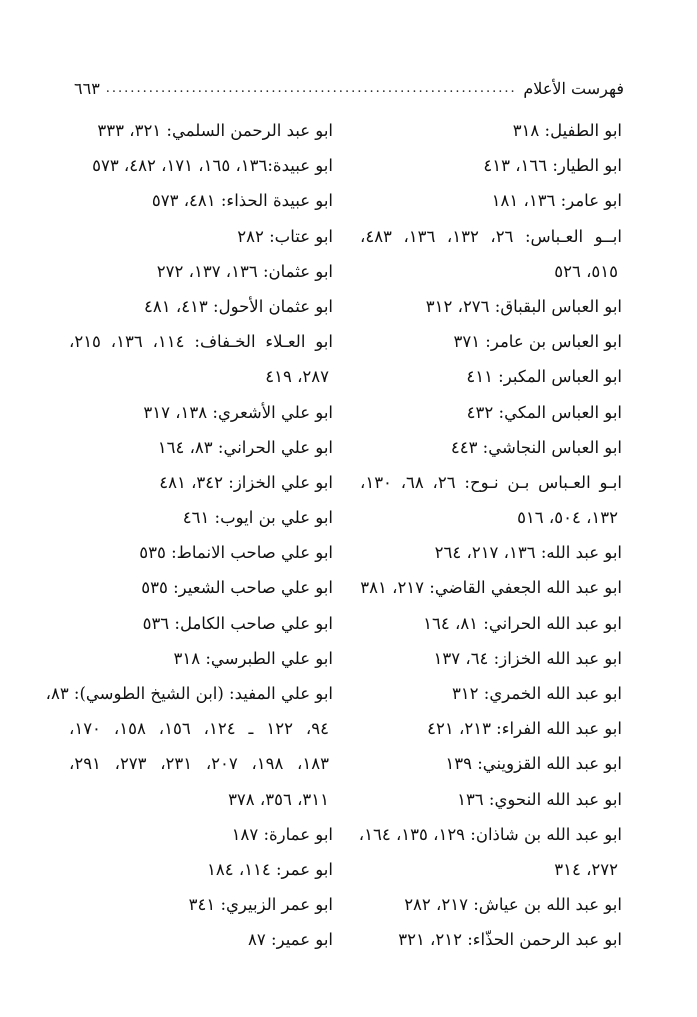 The width and height of the screenshot is (697, 1017). I want to click on entry-continuation-line: ٥١٥، ٥٢٦, so click(586, 271).